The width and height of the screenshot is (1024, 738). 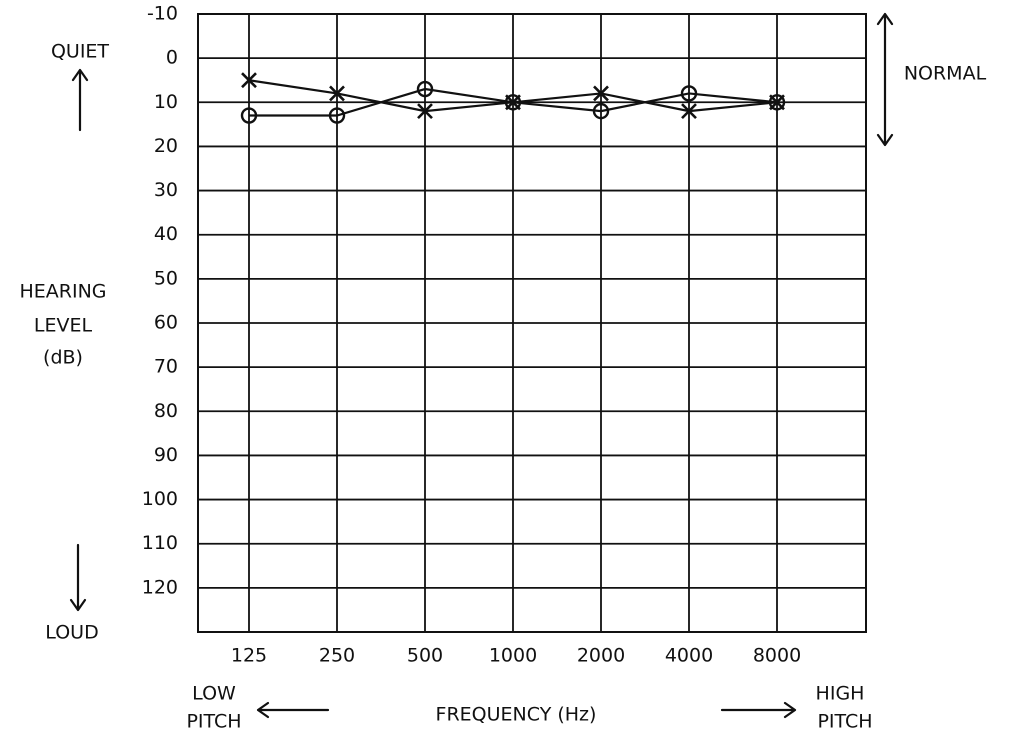 What do you see at coordinates (213, 722) in the screenshot?
I see `annotation-low: PITCH` at bounding box center [213, 722].